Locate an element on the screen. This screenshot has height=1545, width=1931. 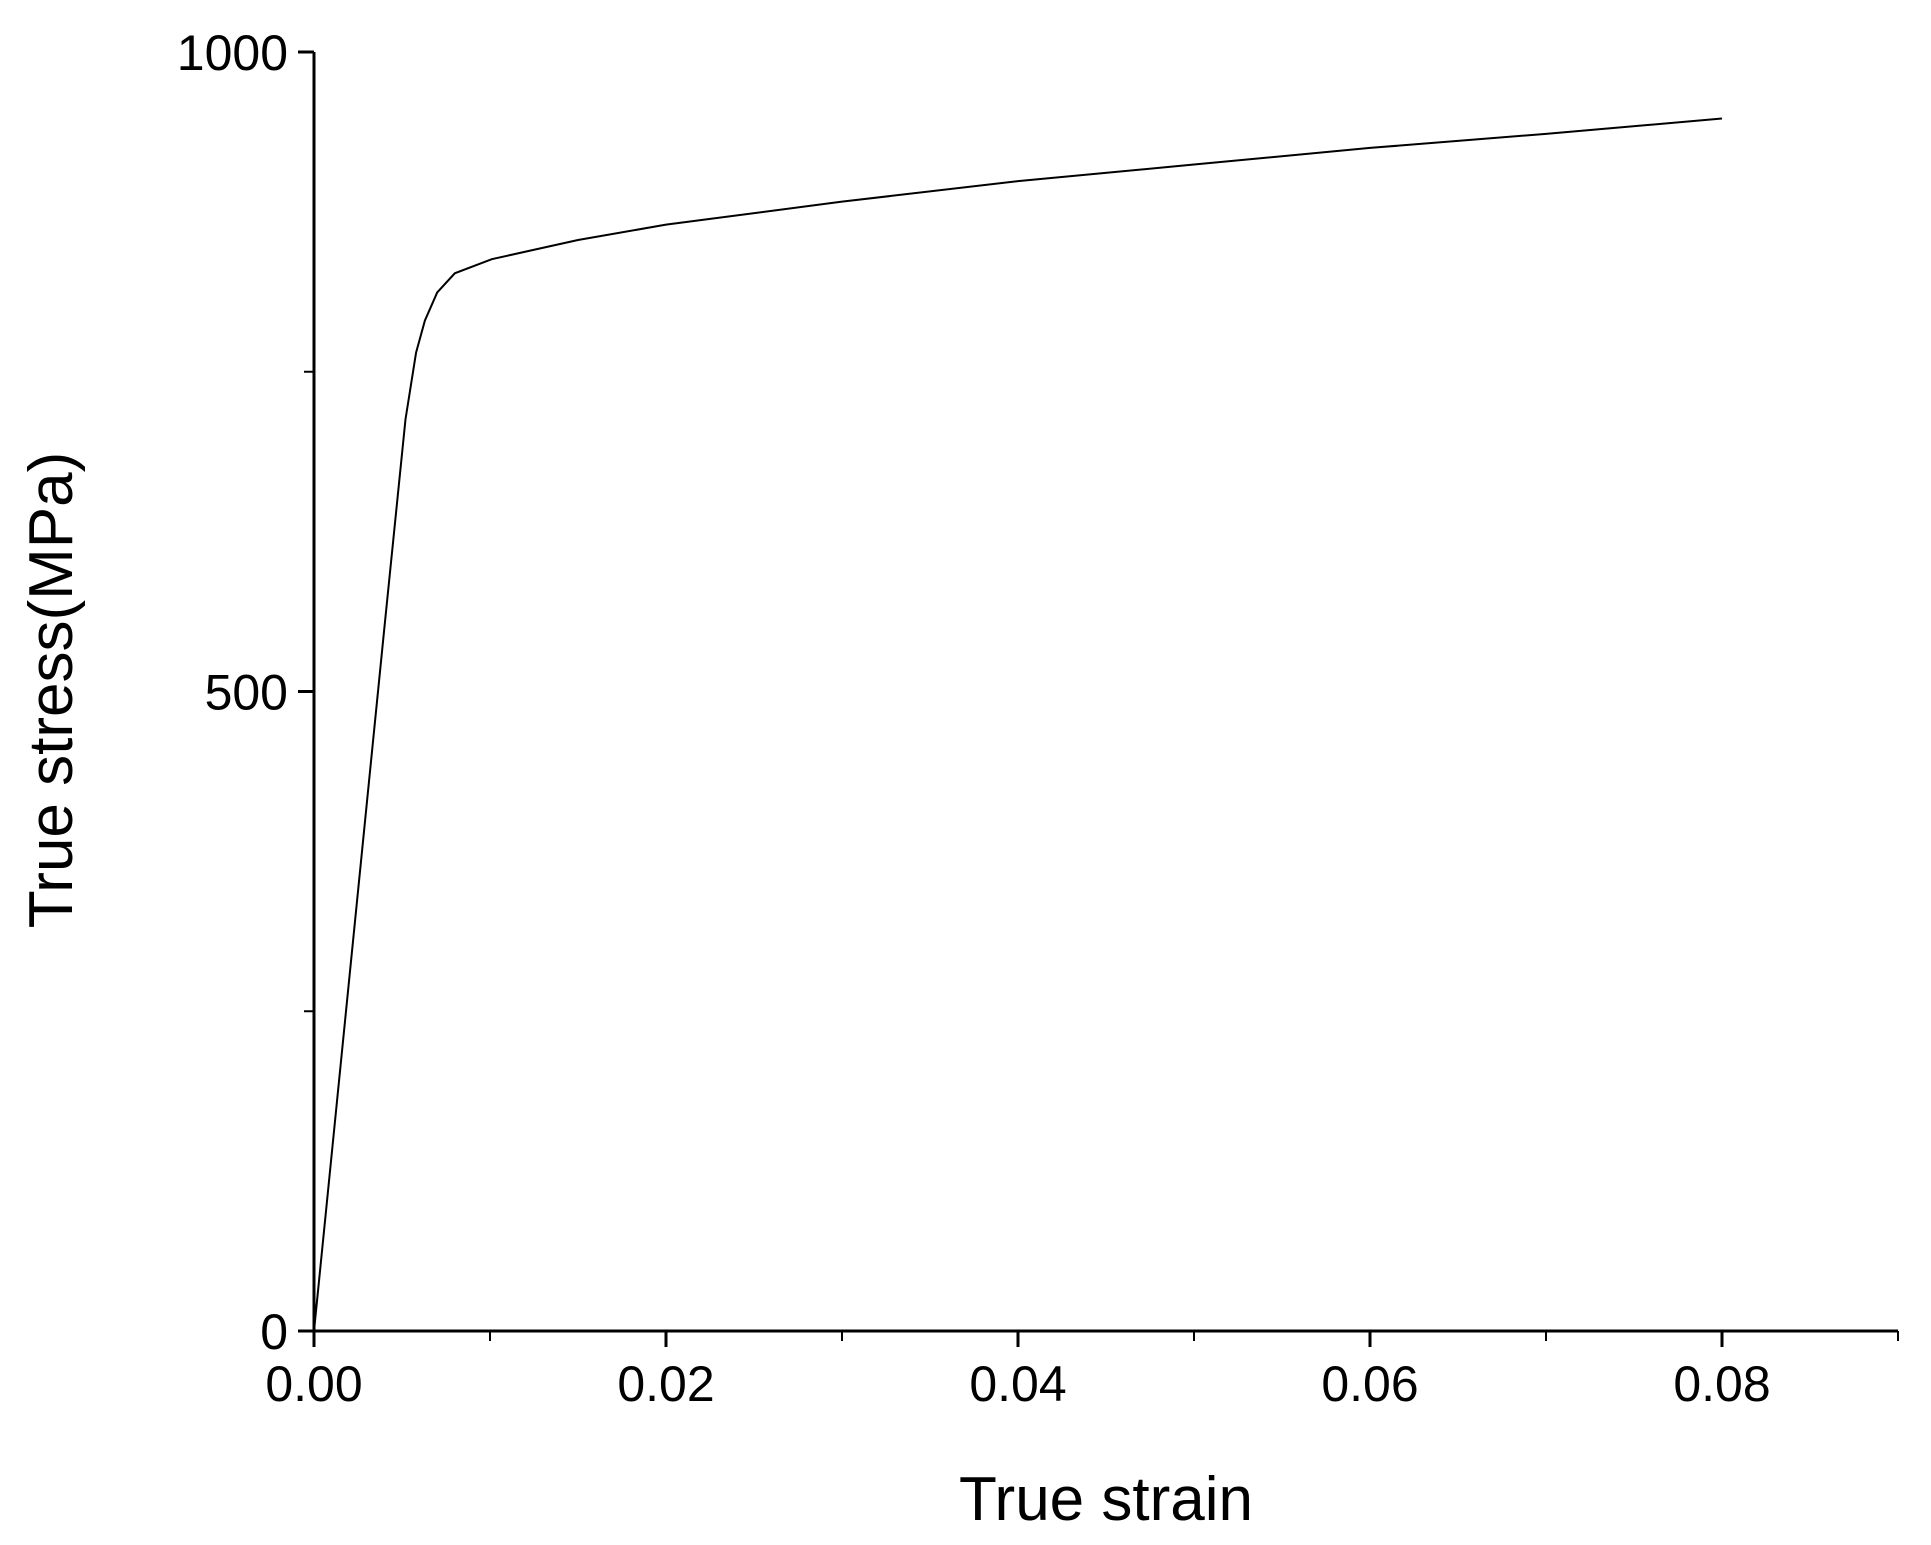
x-axis-title: True strain is located at coordinates (1106, 1499).